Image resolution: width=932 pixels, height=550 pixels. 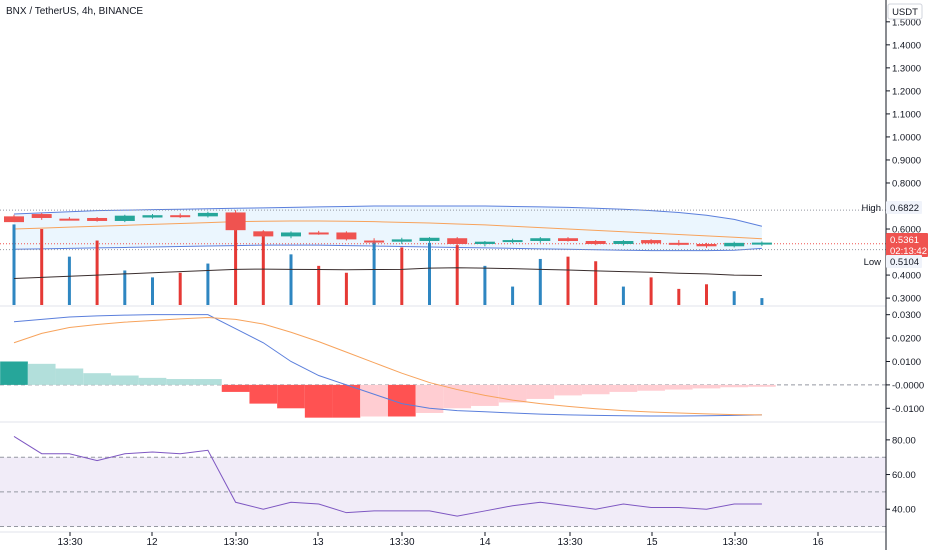 What do you see at coordinates (906, 45) in the screenshot?
I see `price-tick-label: 1.4000` at bounding box center [906, 45].